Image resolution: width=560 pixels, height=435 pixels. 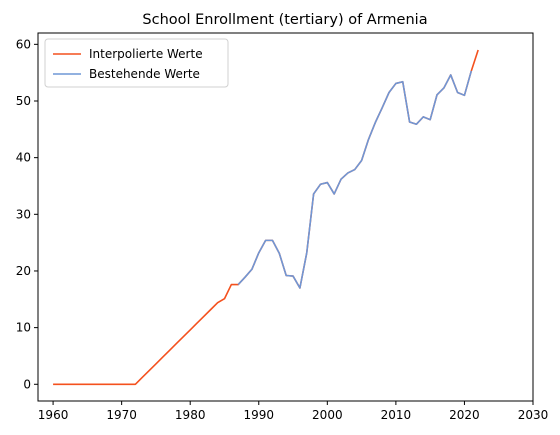 What do you see at coordinates (23, 158) in the screenshot?
I see `y-tick-label: 40` at bounding box center [23, 158].